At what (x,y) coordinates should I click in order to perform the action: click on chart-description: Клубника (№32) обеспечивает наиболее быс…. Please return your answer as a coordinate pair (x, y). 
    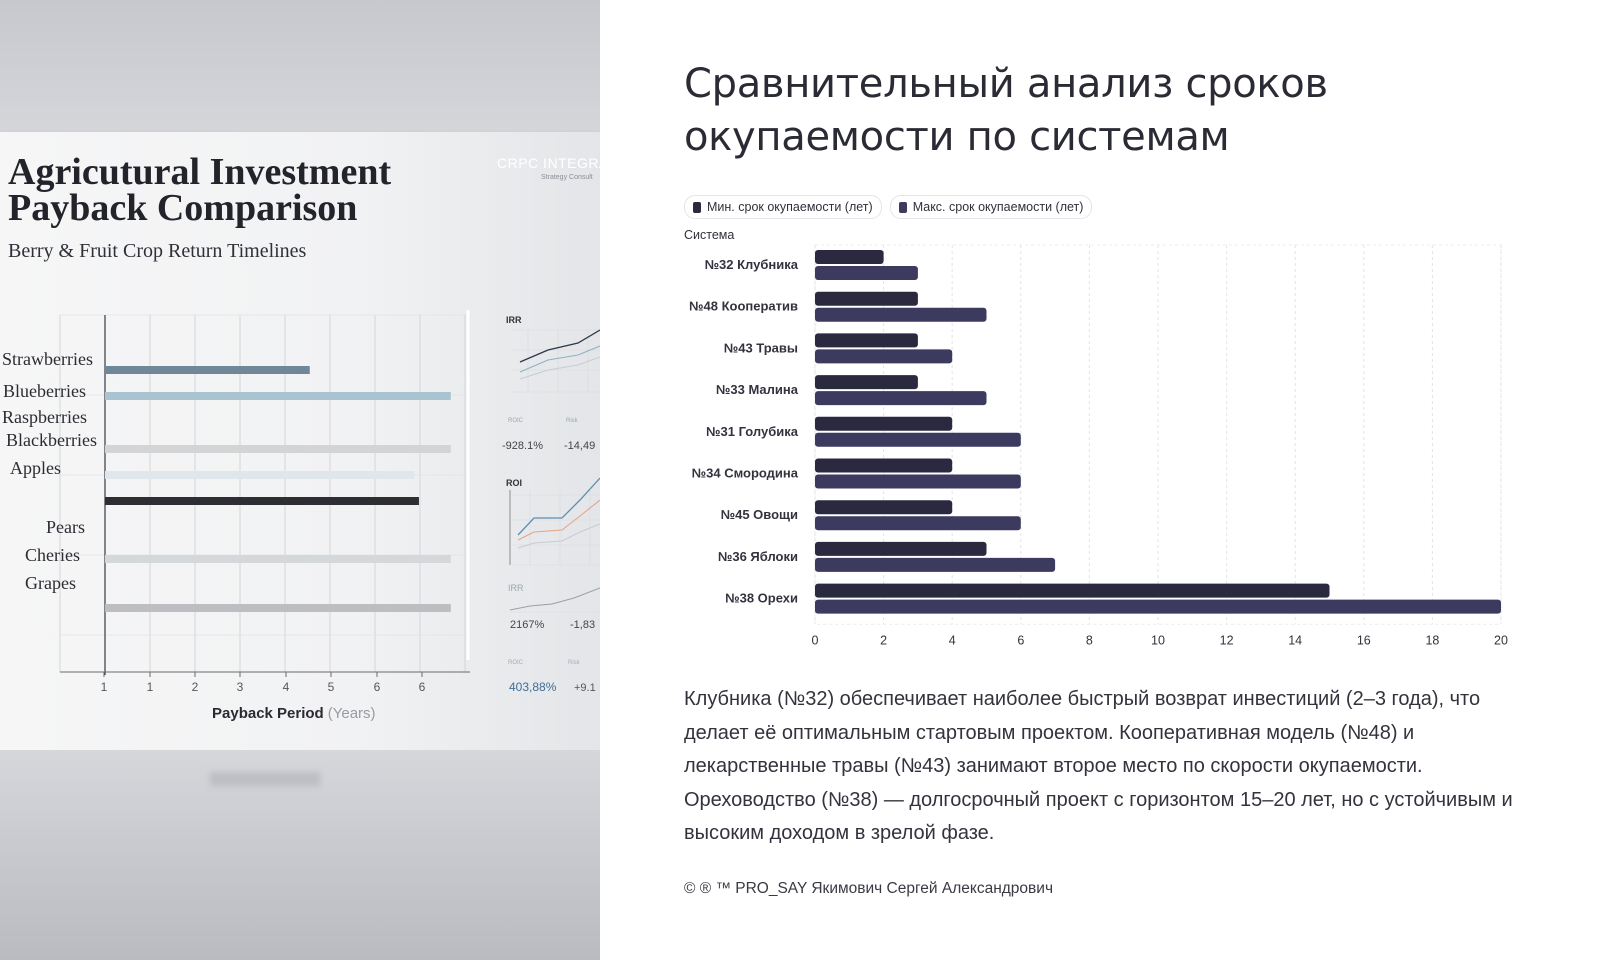
    Looking at the image, I should click on (1098, 766).